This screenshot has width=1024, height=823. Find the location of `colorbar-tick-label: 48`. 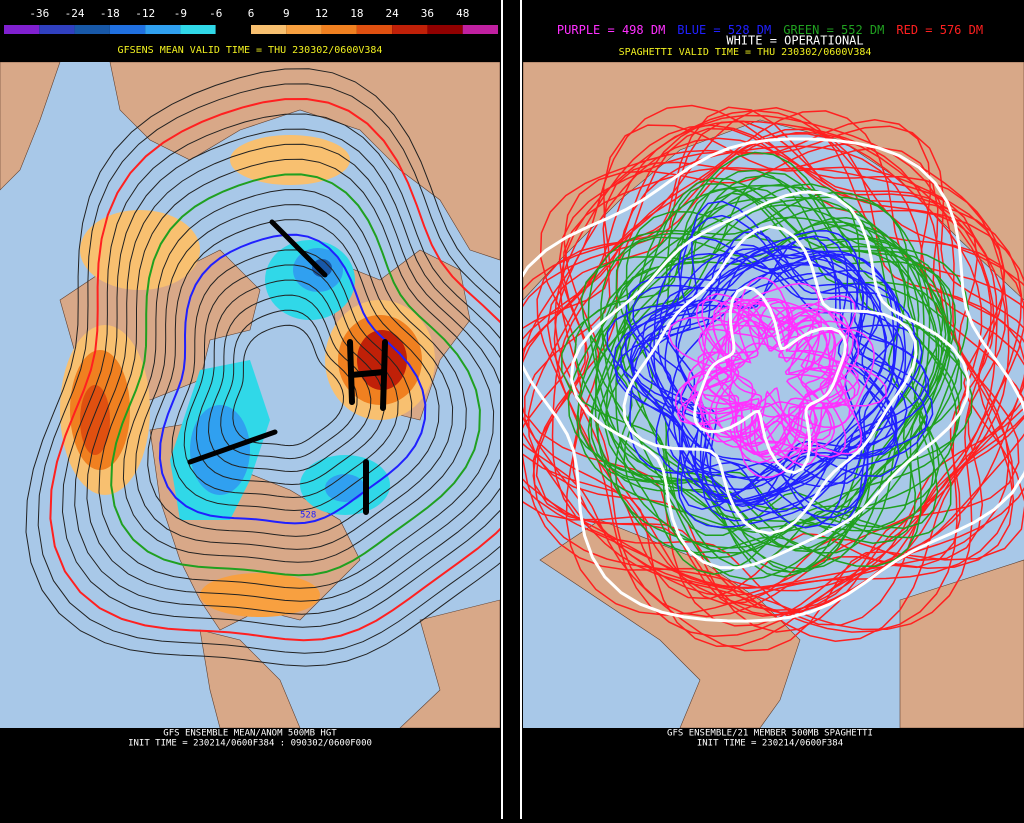

colorbar-tick-label: 48 is located at coordinates (462, 13).